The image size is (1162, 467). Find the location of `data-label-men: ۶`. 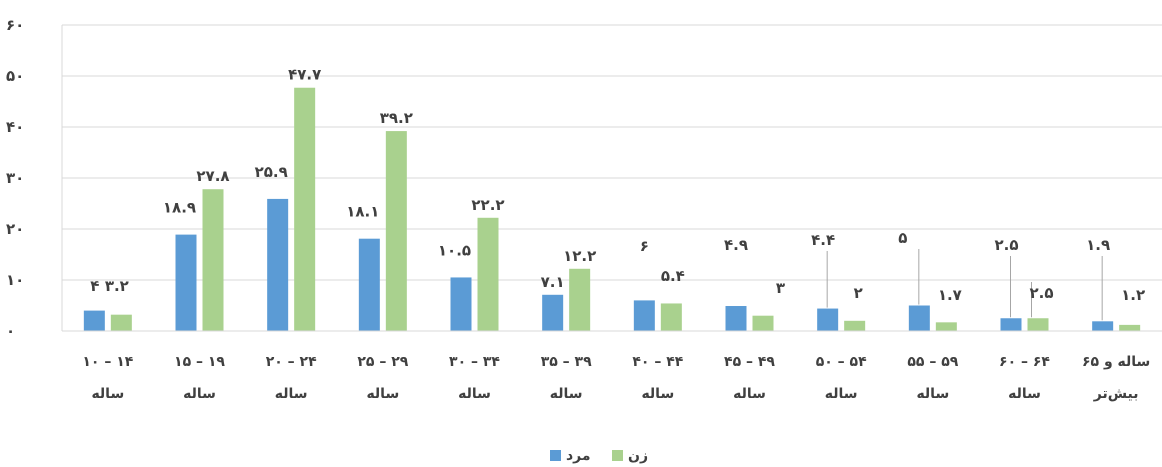

data-label-men: ۶ is located at coordinates (644, 246).